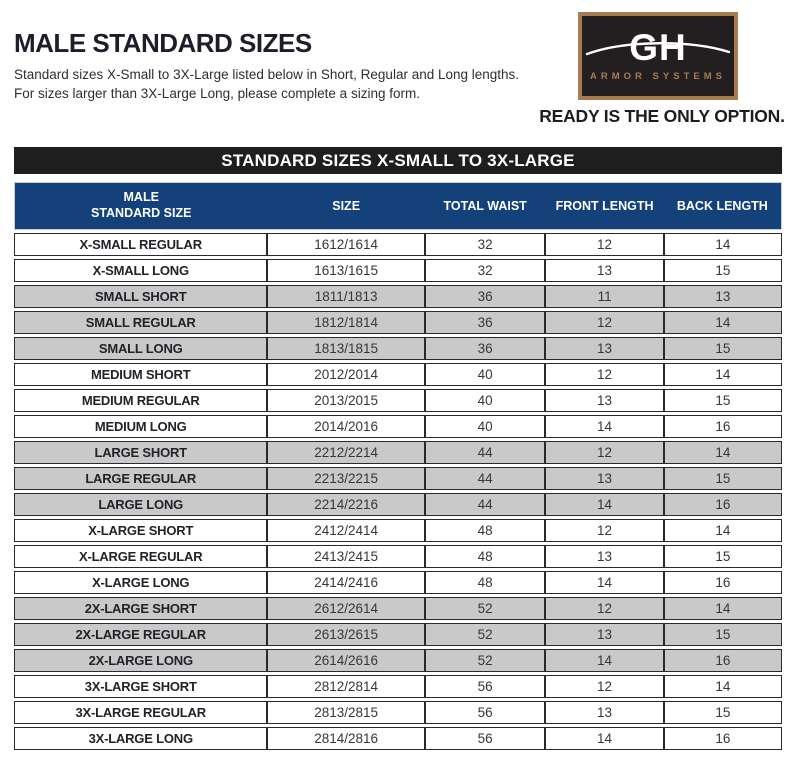 This screenshot has width=794, height=760. I want to click on size-code-cell: 1612/1614, so click(346, 244).